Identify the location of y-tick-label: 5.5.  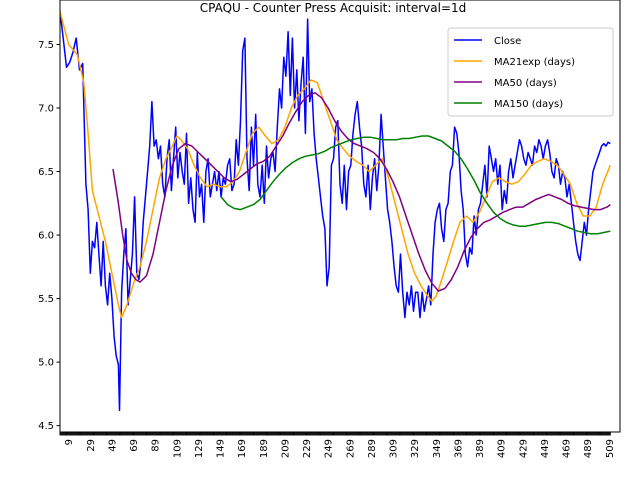
(46, 299).